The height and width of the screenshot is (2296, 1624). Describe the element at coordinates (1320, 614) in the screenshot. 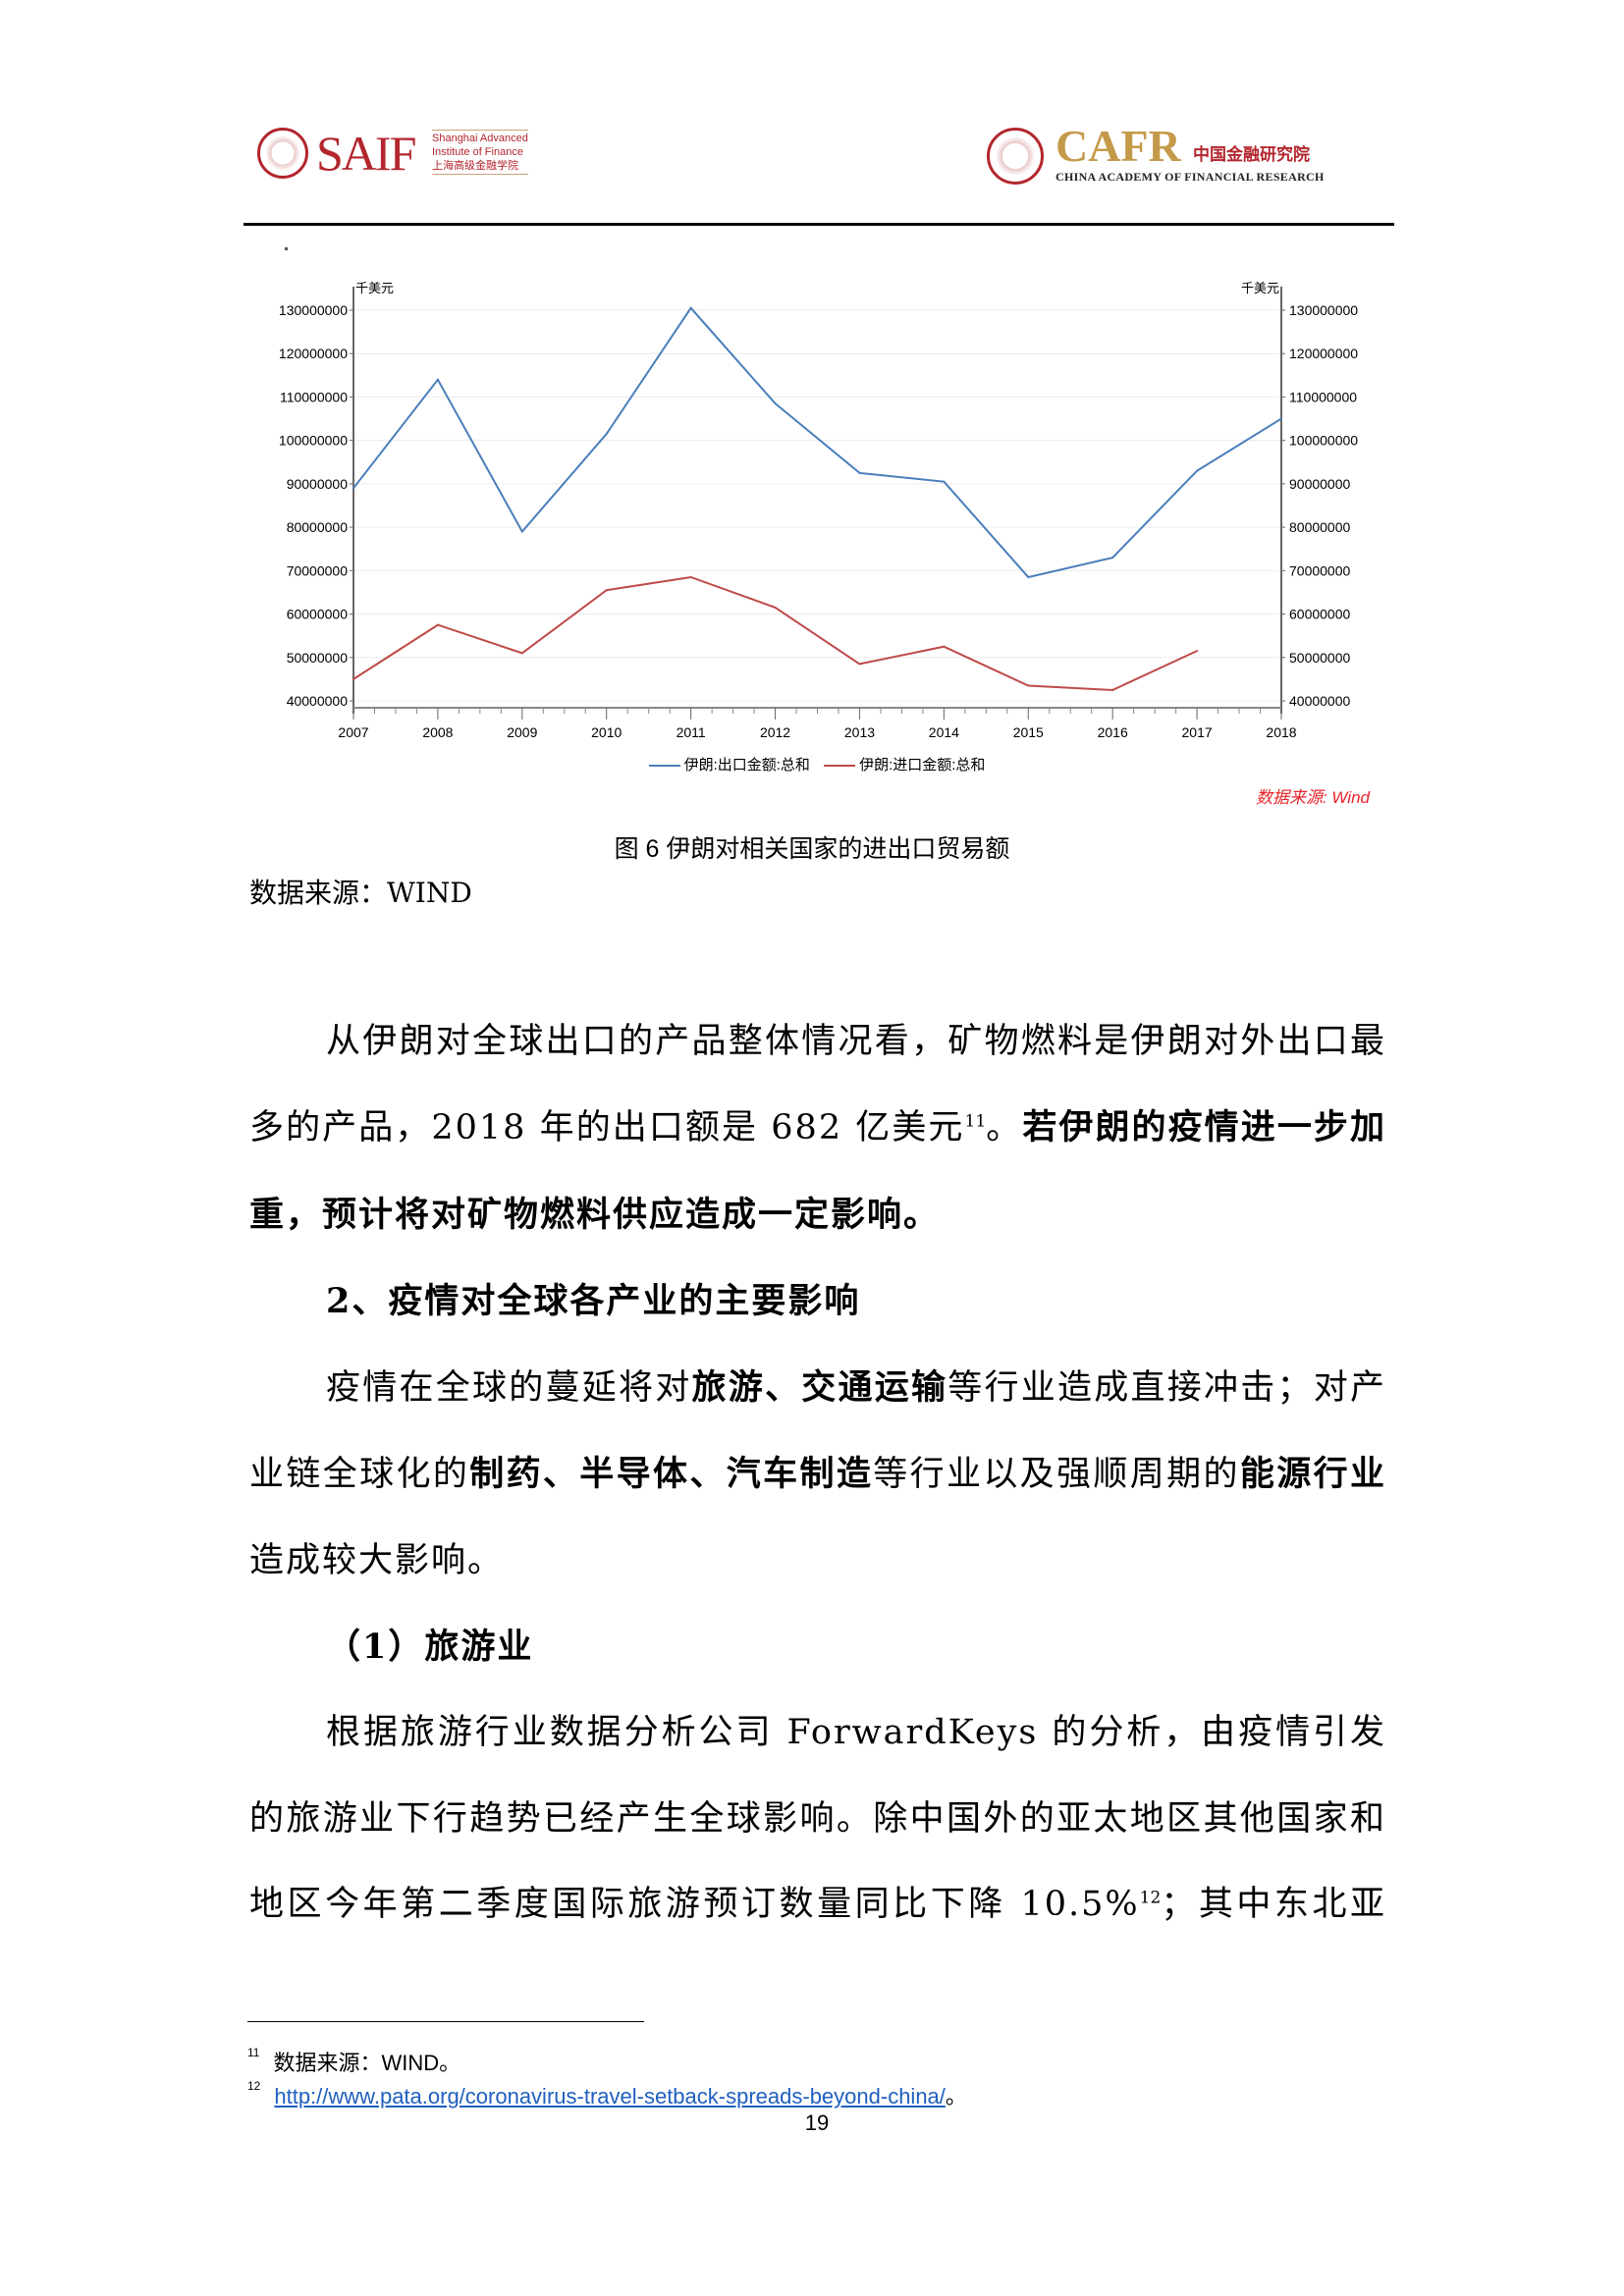

I see `y-tick-label-right: 60000000` at that location.